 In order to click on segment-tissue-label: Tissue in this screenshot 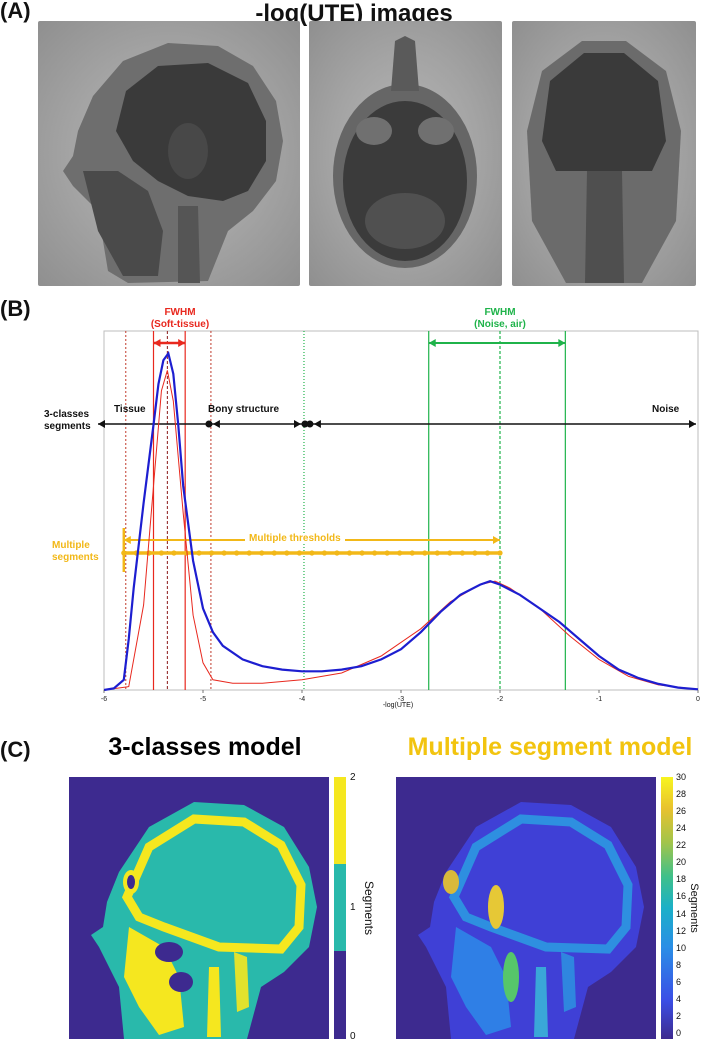, I will do `click(130, 409)`.